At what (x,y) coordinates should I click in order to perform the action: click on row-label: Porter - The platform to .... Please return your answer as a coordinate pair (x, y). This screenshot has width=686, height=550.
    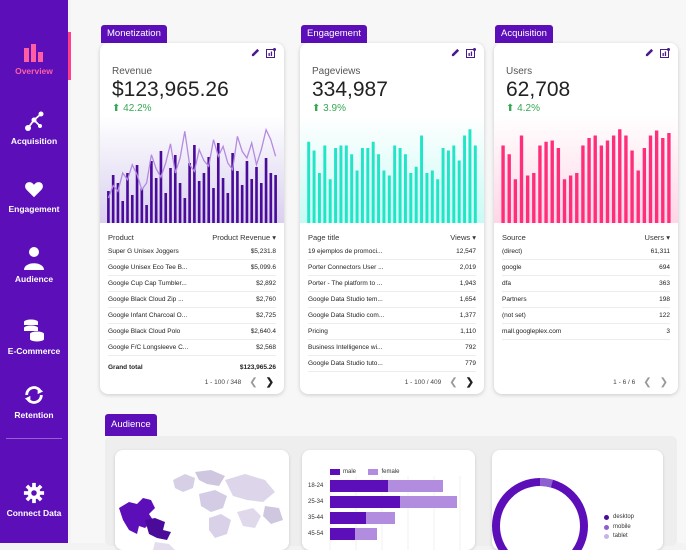
    Looking at the image, I should click on (345, 283).